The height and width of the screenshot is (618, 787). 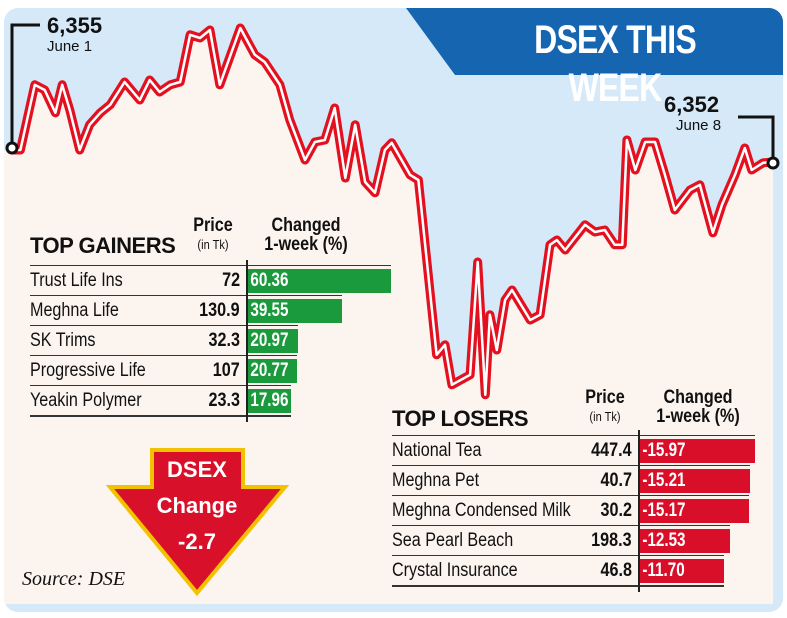 I want to click on losers-change-header: Changed 1-week (%), so click(x=698, y=407).